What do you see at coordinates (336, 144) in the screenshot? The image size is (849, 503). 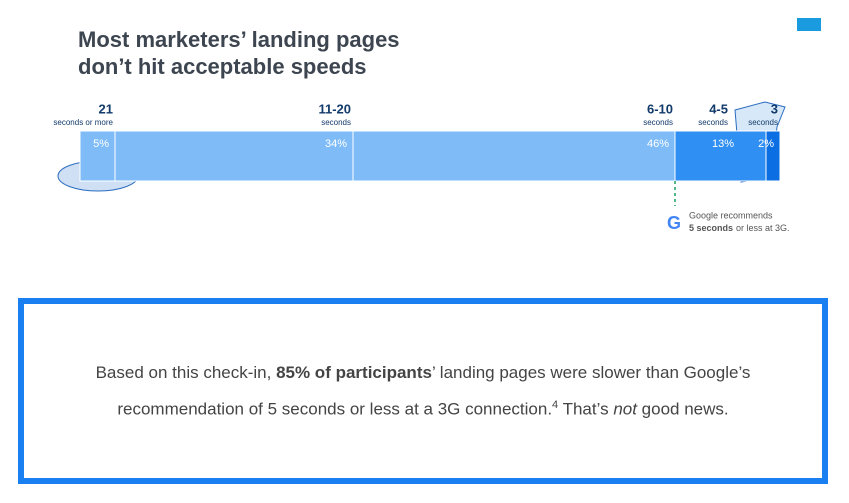 I see `value-label: 34%` at bounding box center [336, 144].